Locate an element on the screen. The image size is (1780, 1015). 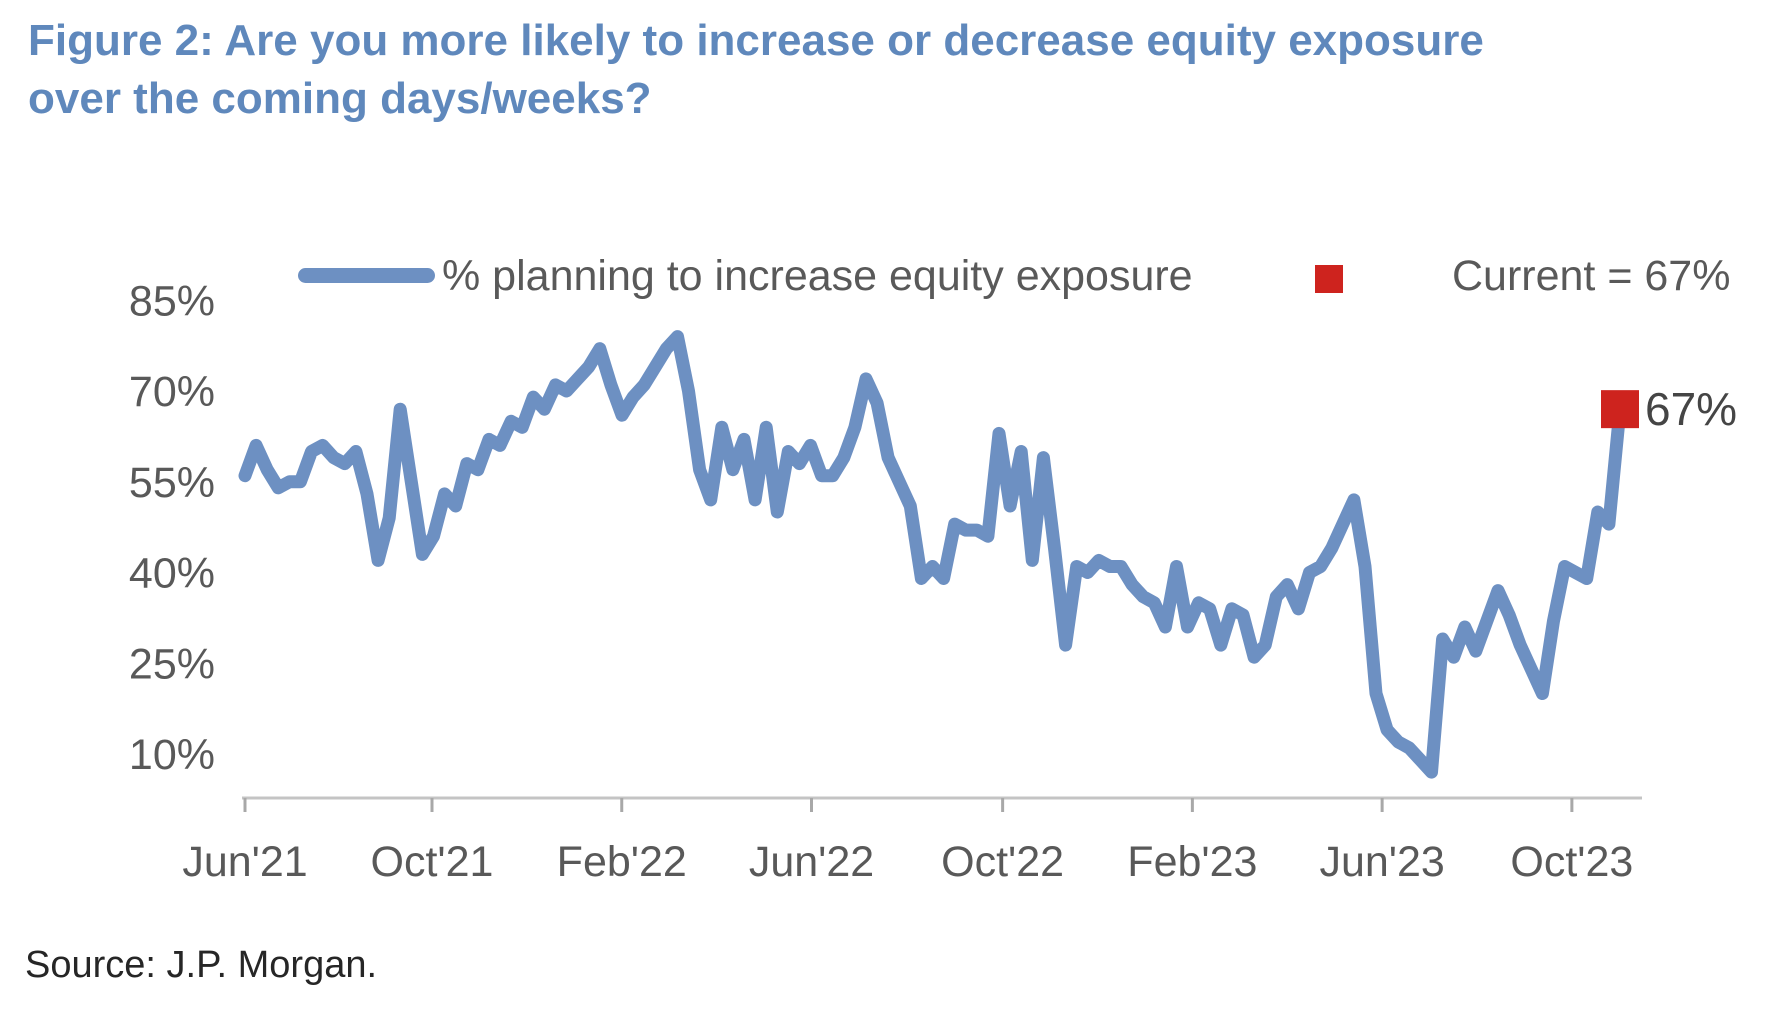
x-axis-label: Feb'23 is located at coordinates (1192, 862).